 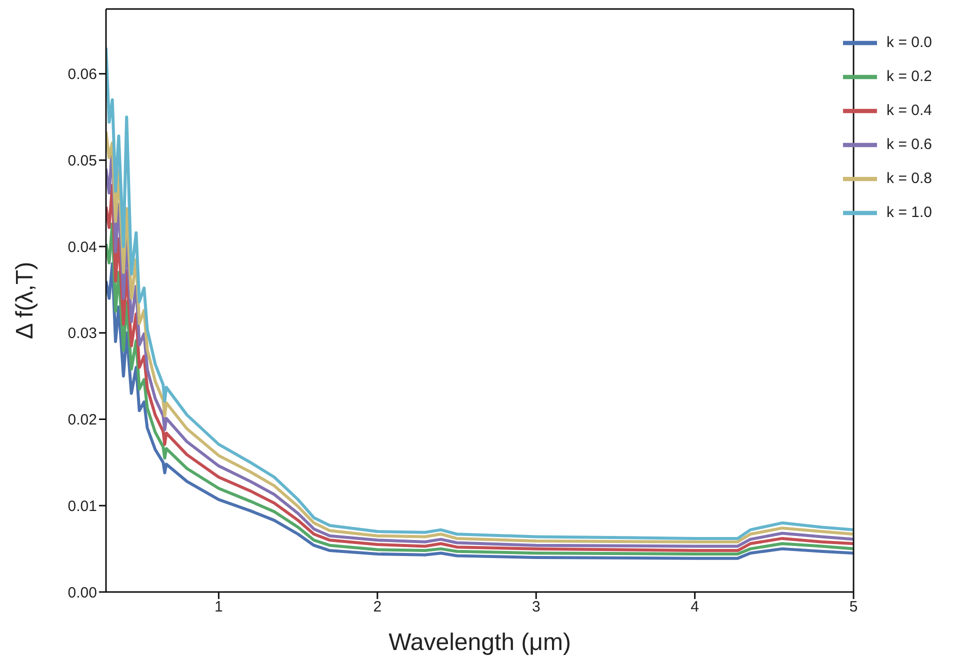 I want to click on y-tick-label: 0.04, so click(x=82, y=247).